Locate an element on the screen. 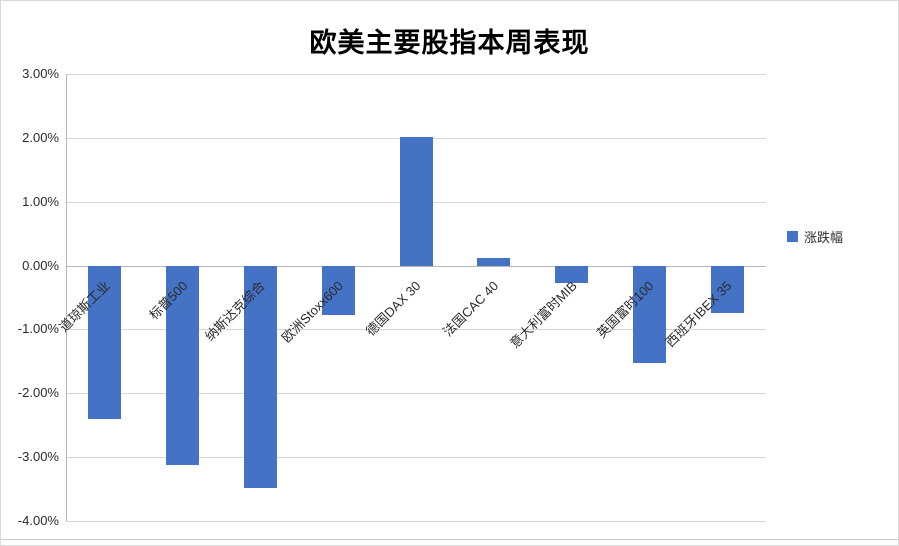 Image resolution: width=899 pixels, height=546 pixels. zero-gridline is located at coordinates (416, 266).